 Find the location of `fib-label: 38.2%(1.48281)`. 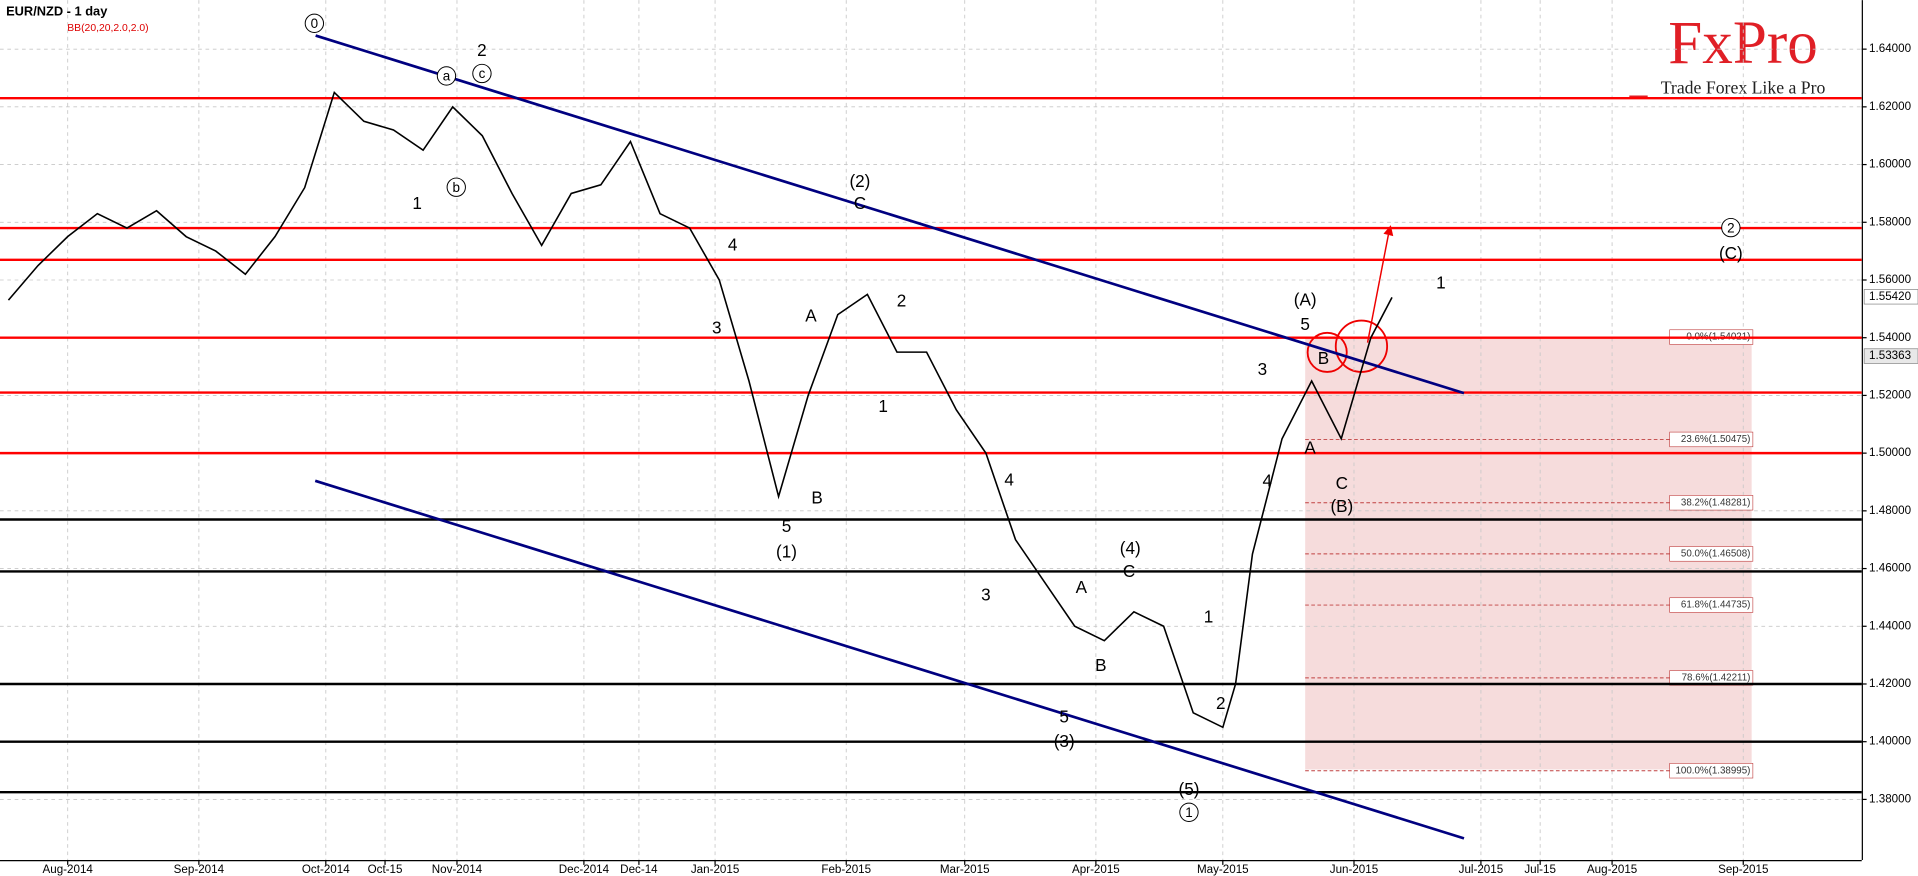

fib-label: 38.2%(1.48281) is located at coordinates (1716, 502).